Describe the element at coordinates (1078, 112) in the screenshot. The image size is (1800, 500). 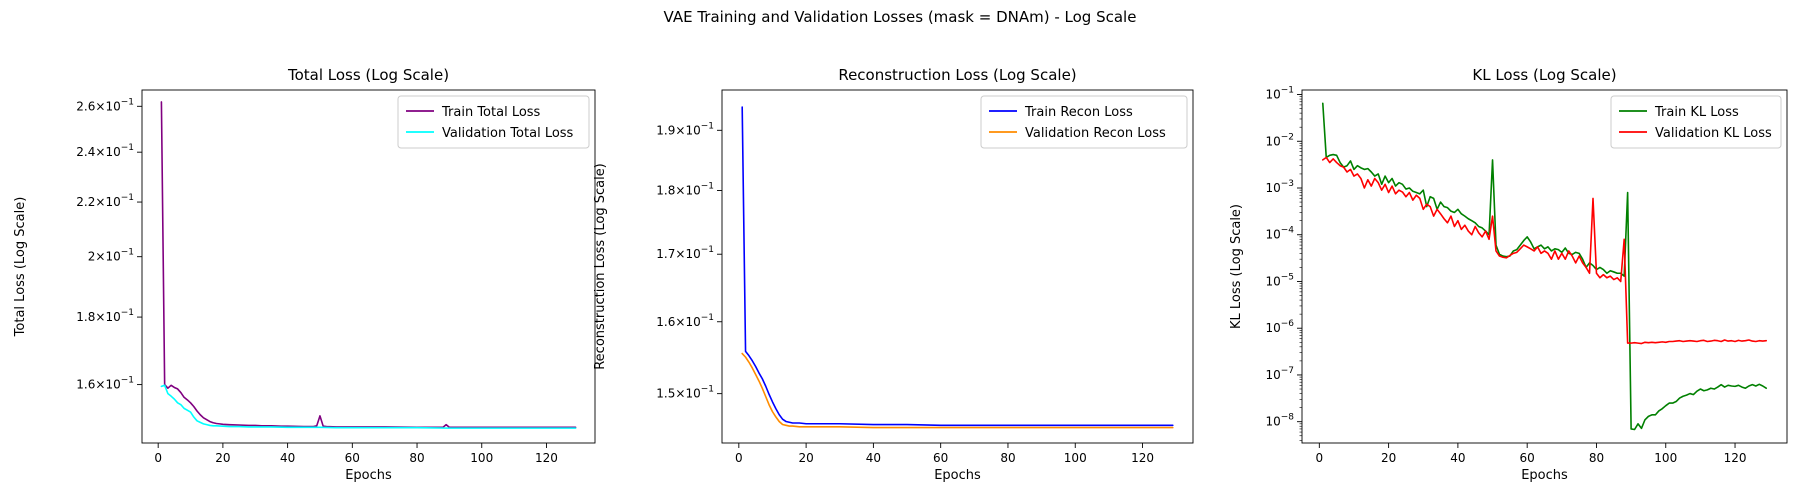
I see `legend-entry: Train Recon Loss` at that location.